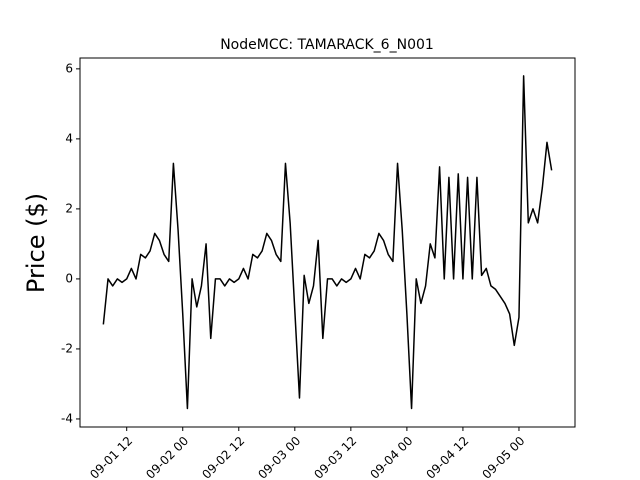 This screenshot has height=480, width=640. Describe the element at coordinates (69, 208) in the screenshot. I see `y-tick-label: 2` at that location.